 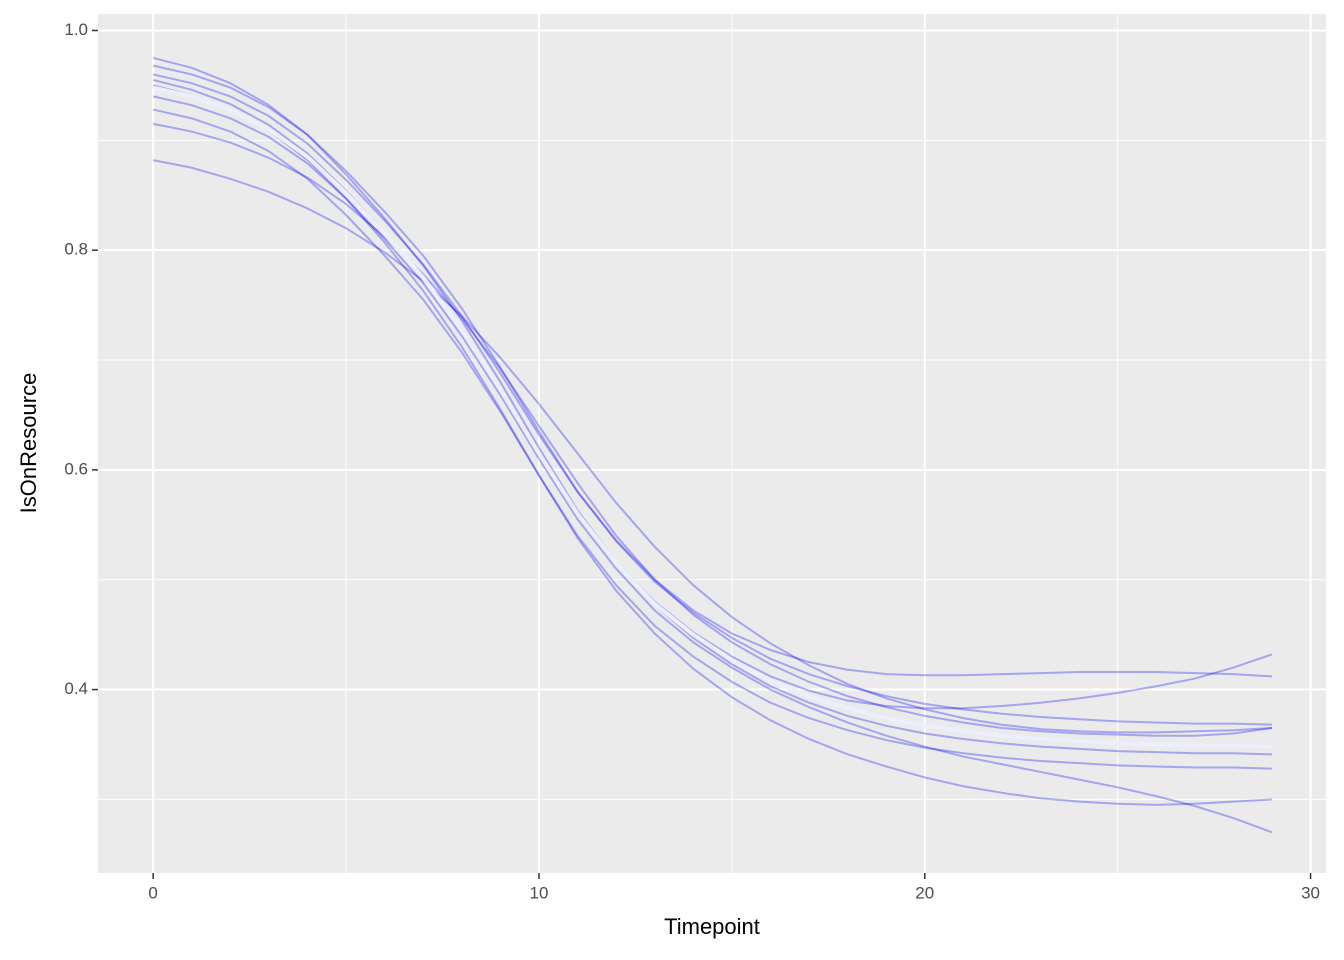 What do you see at coordinates (76, 249) in the screenshot?
I see `y-tick-label: 0.8` at bounding box center [76, 249].